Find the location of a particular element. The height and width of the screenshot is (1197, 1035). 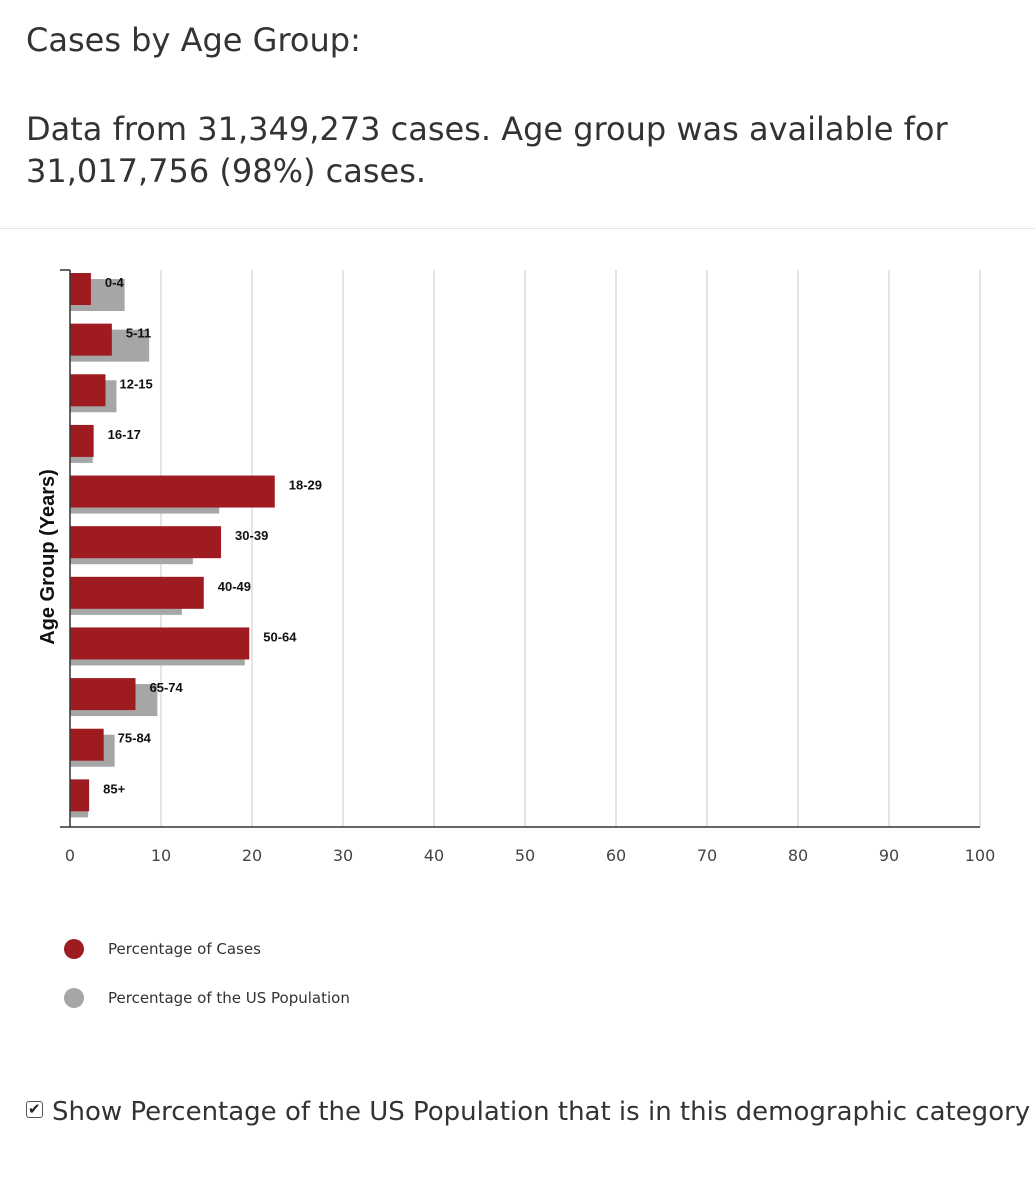

bar-cases-85+ is located at coordinates (80, 795).